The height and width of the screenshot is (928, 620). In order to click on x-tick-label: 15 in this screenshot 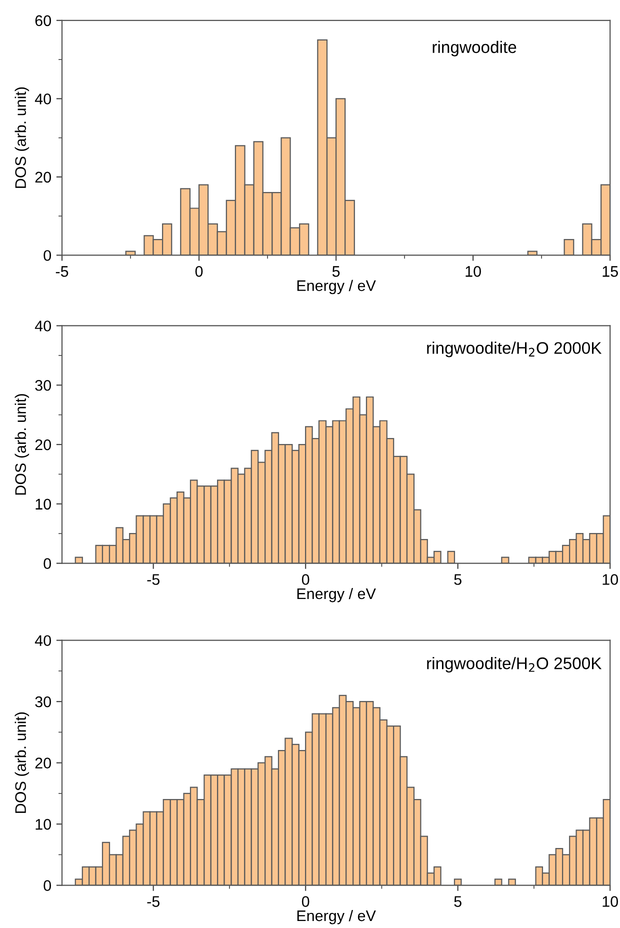, I will do `click(610, 271)`.